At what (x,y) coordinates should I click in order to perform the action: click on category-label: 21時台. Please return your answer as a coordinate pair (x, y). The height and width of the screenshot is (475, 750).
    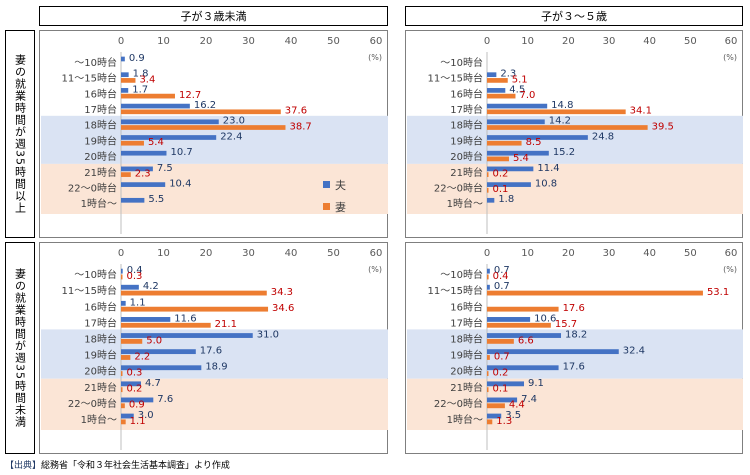
    Looking at the image, I should click on (466, 172).